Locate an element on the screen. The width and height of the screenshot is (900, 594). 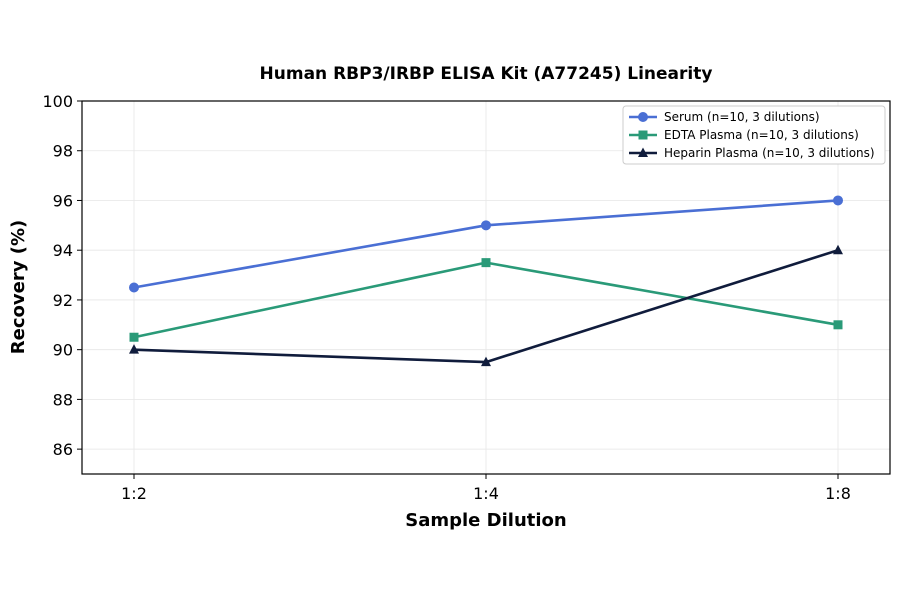
legend-box is located at coordinates (754, 135).